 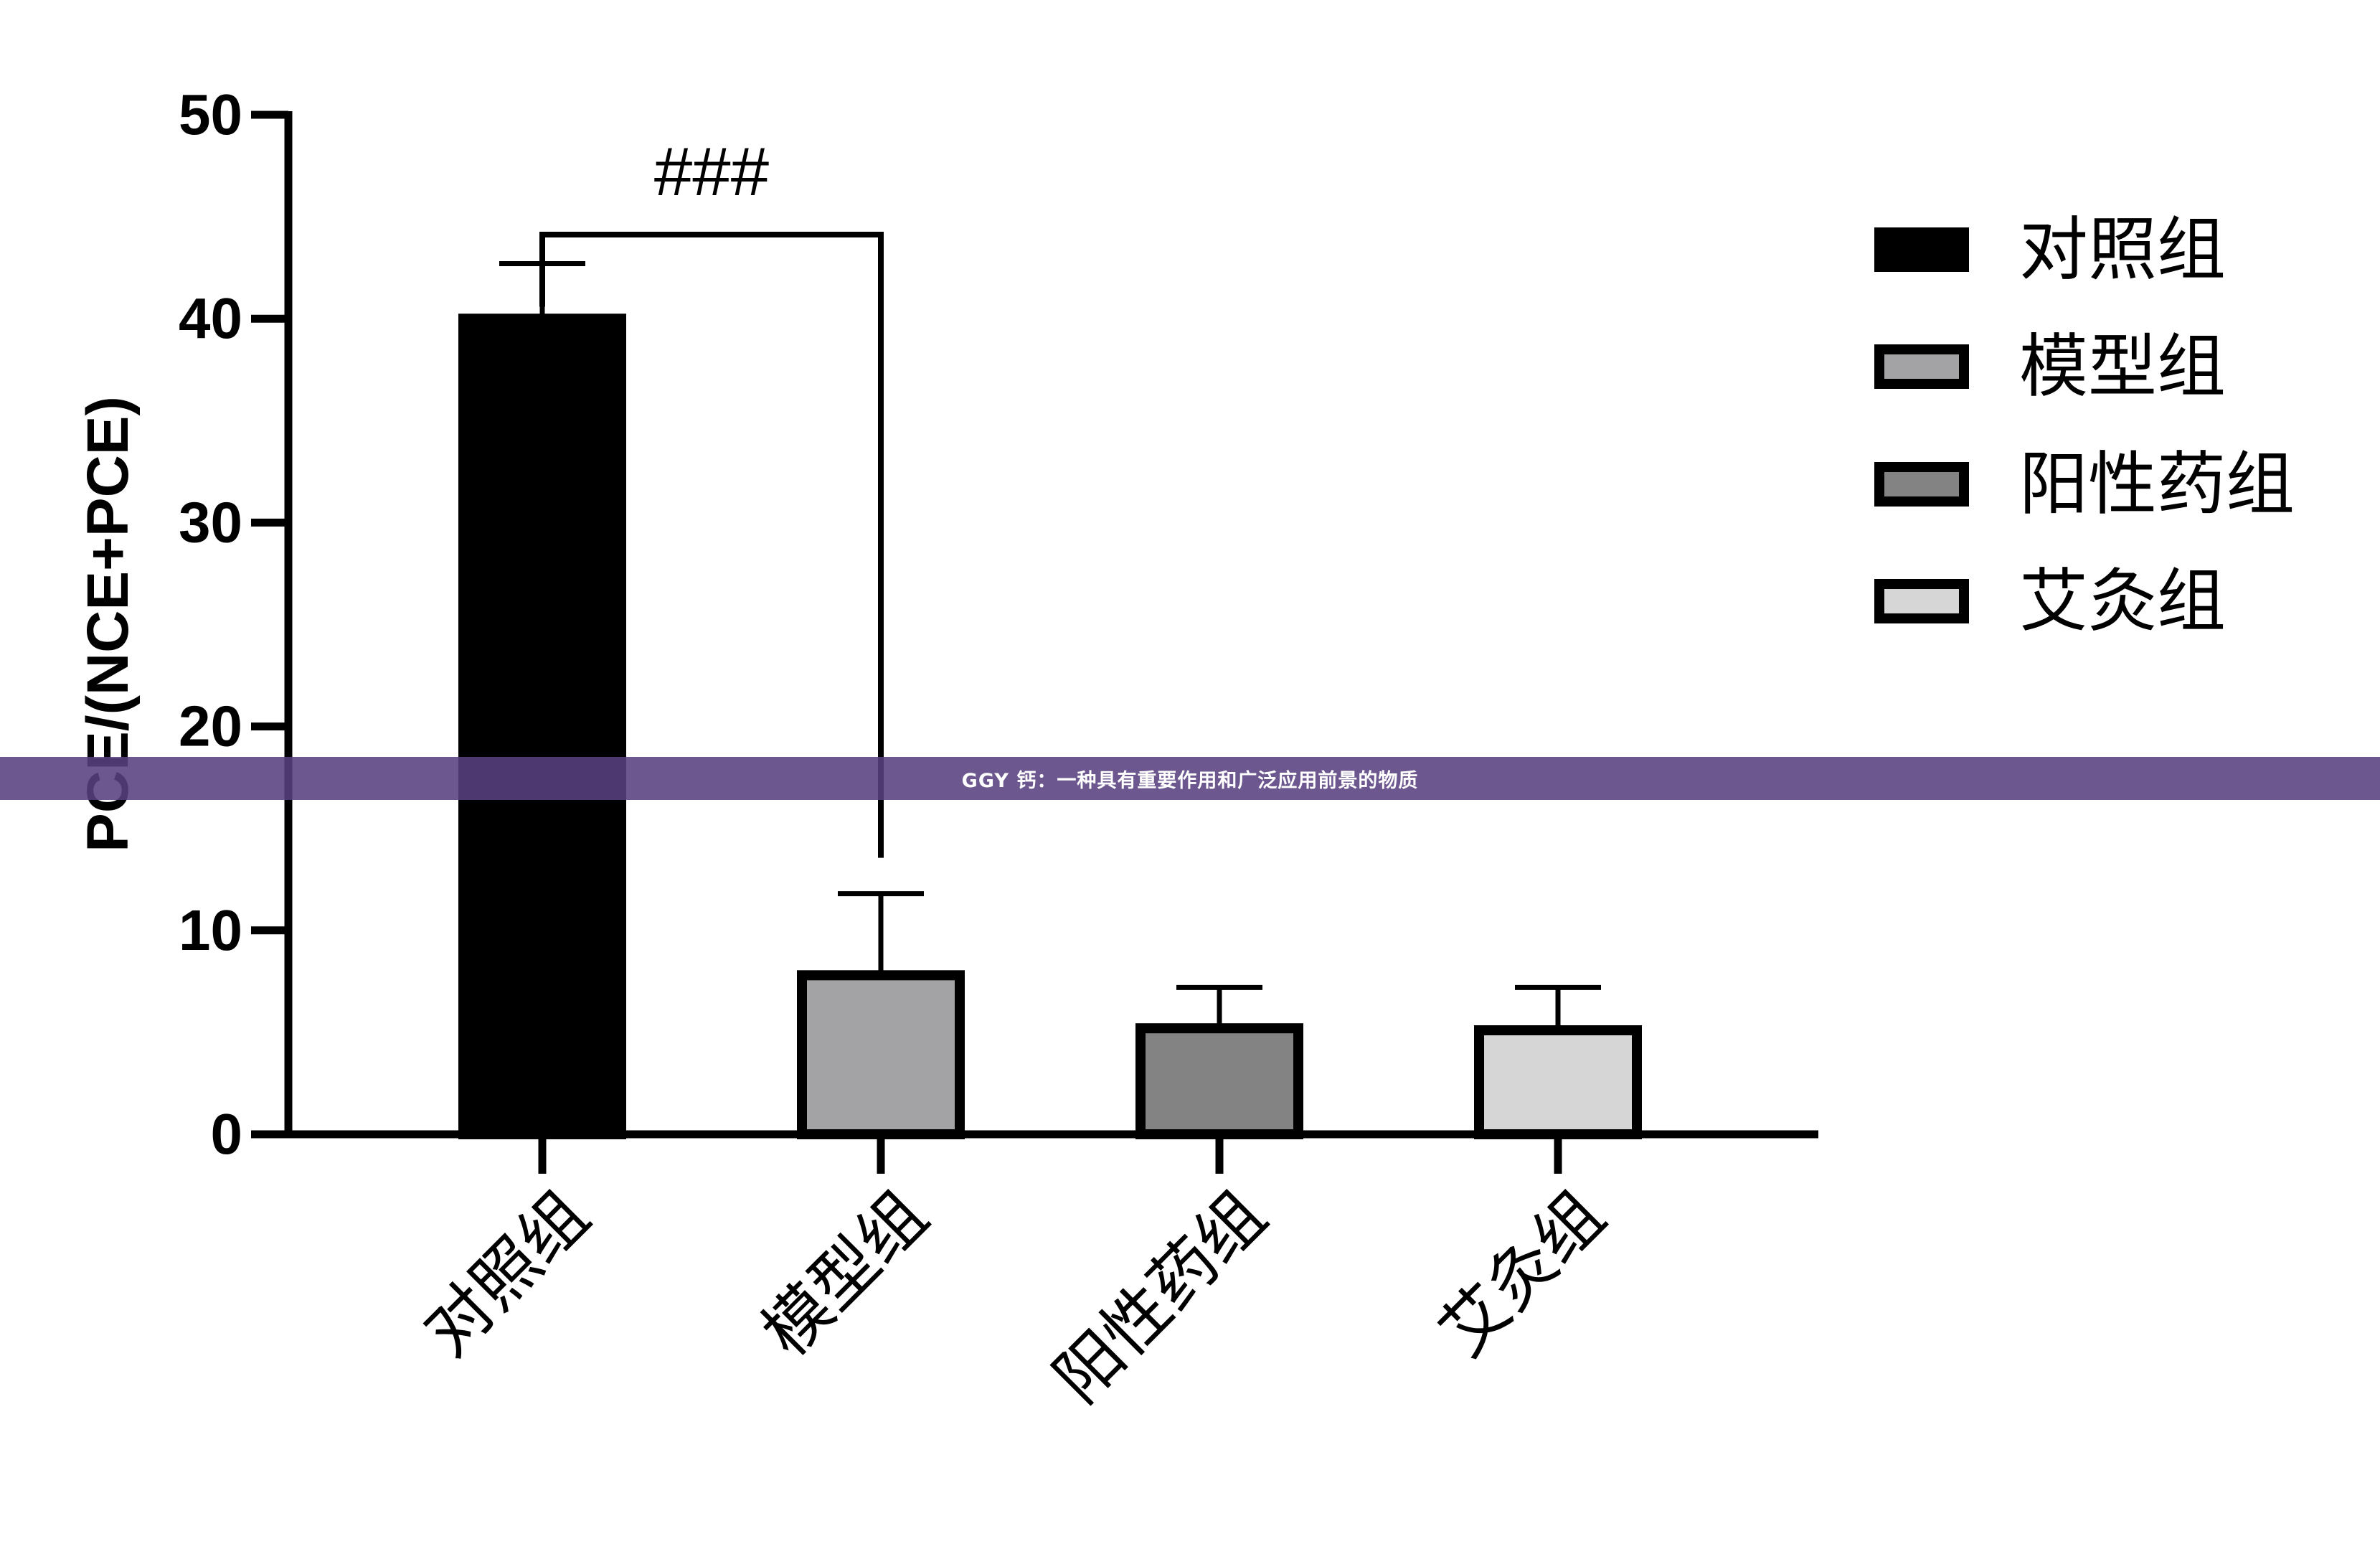 What do you see at coordinates (227, 1134) in the screenshot?
I see `y-tick-label: 0` at bounding box center [227, 1134].